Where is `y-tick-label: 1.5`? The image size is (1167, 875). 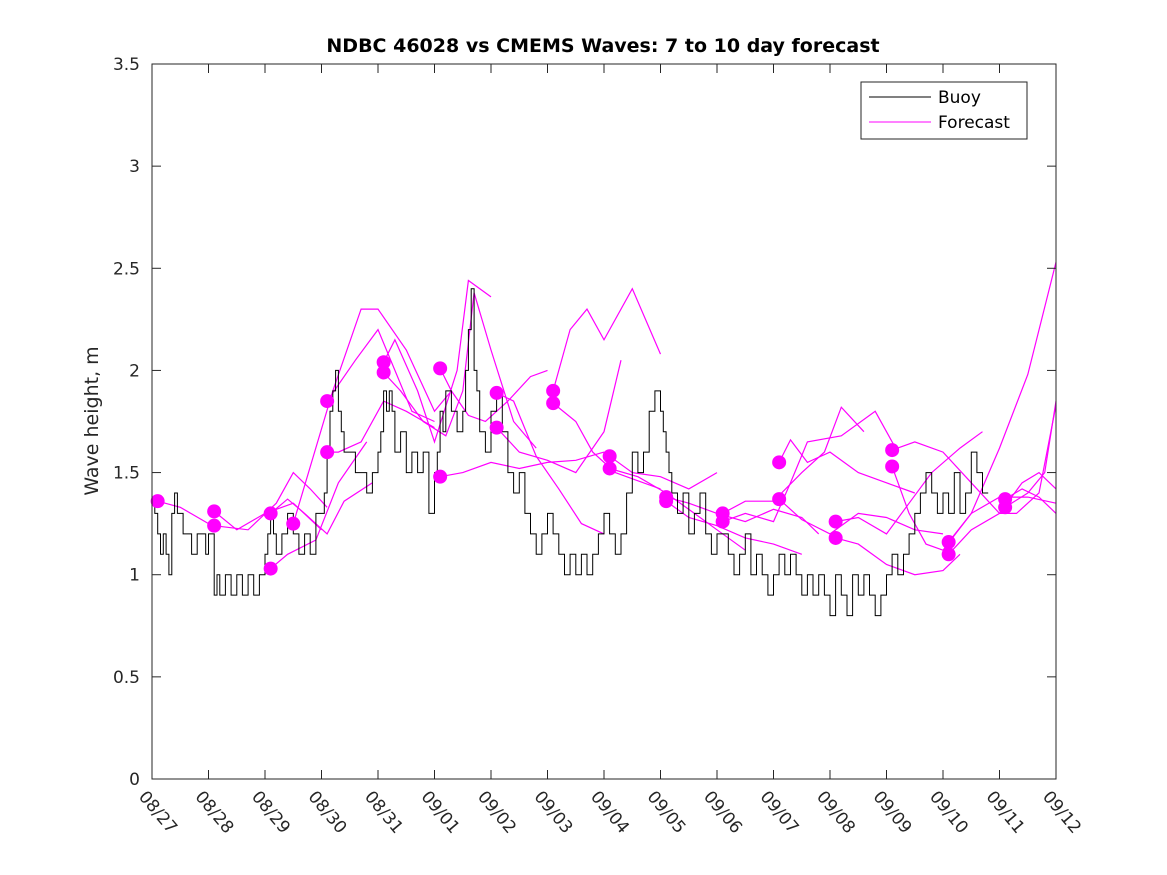
y-tick-label: 1.5 is located at coordinates (126, 474).